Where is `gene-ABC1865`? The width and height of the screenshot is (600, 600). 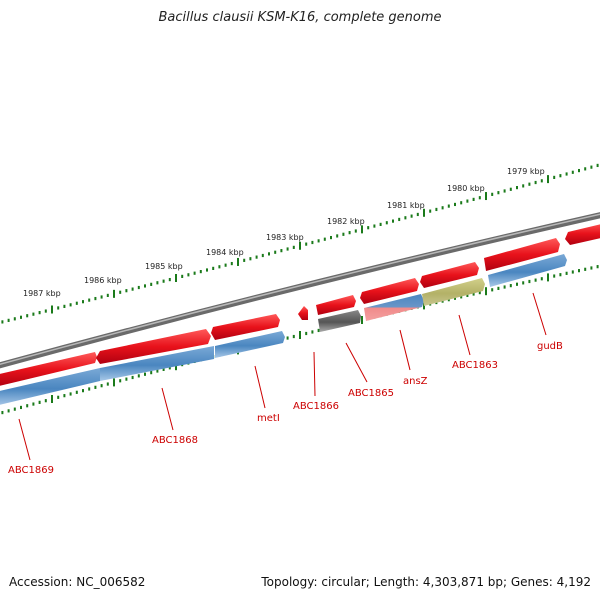 gene-ABC1865 is located at coordinates (394, 307).